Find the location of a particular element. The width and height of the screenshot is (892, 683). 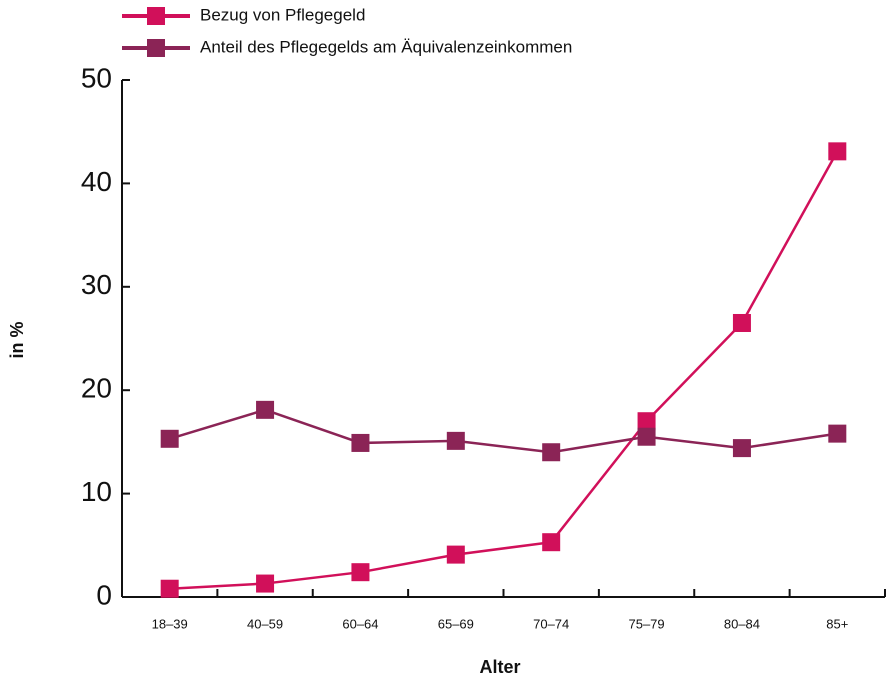

y-tick-label: 20 is located at coordinates (96, 388).